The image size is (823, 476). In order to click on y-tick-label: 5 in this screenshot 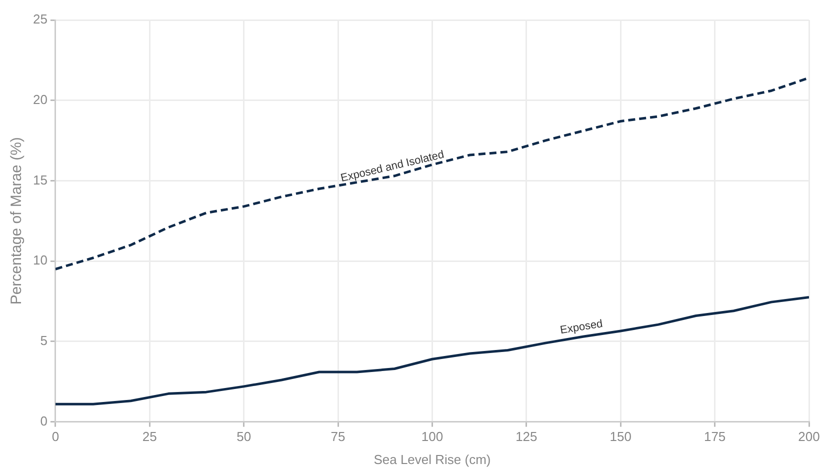, I will do `click(44, 340)`.